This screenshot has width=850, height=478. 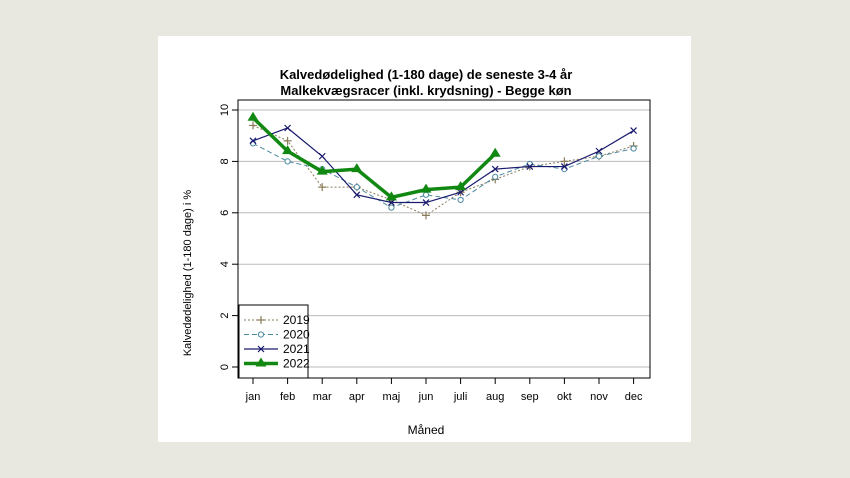 I want to click on x-tick-label: apr, so click(x=357, y=397).